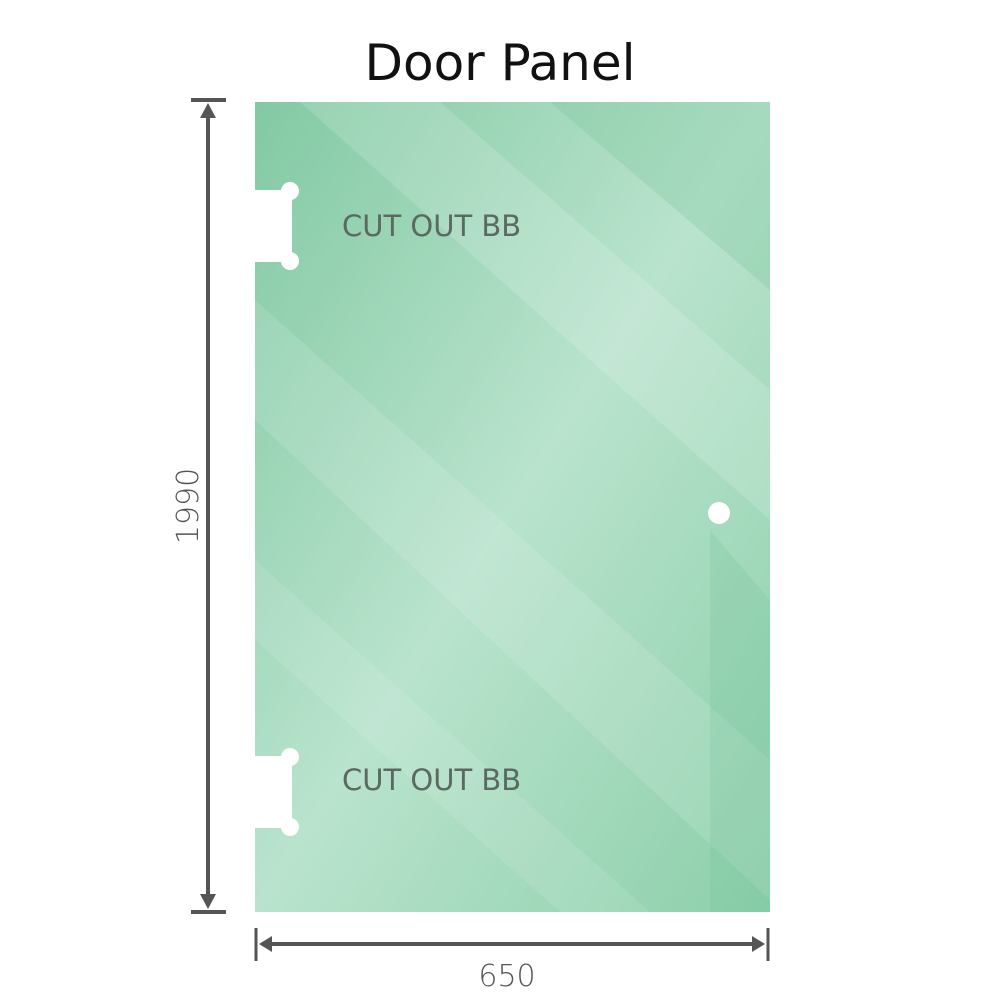 The image size is (1000, 1000). I want to click on height-dimension-line, so click(208, 506).